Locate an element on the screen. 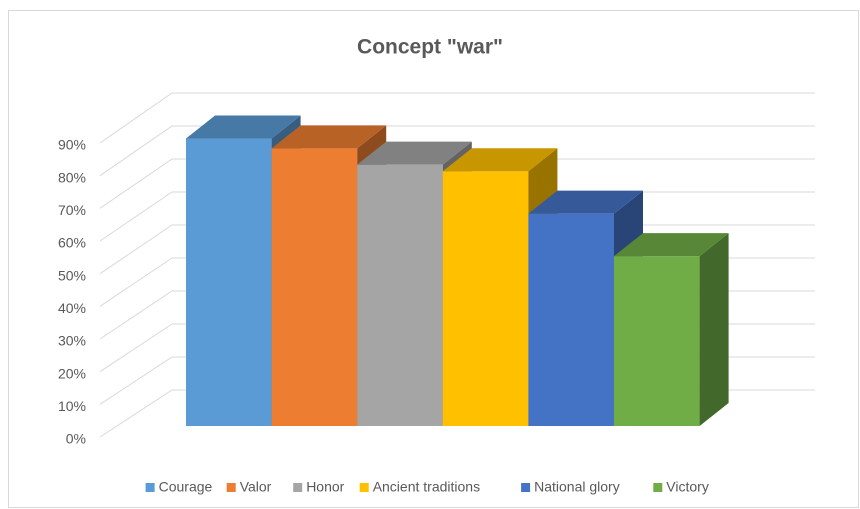  bar-side is located at coordinates (714, 329).